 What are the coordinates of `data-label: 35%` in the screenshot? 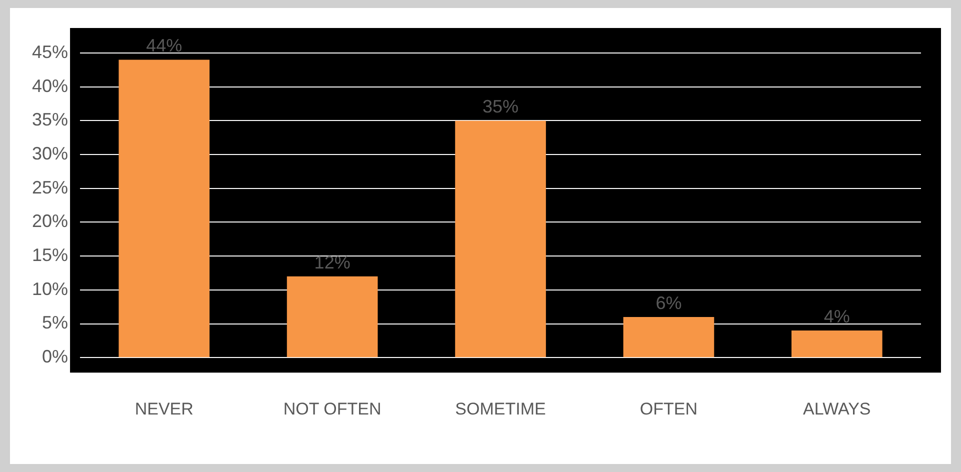 It's located at (500, 106).